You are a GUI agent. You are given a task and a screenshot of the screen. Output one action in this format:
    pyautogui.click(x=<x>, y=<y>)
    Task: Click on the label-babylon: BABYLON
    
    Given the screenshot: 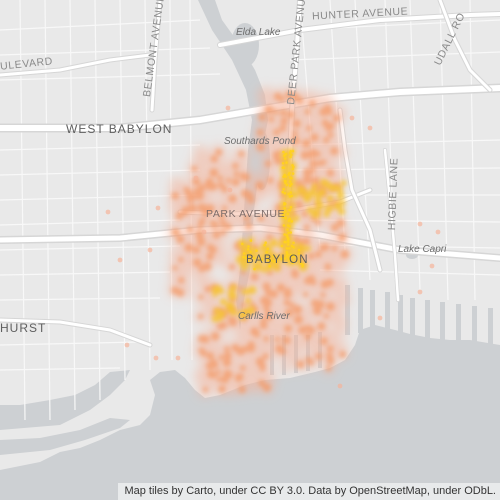 What is the action you would take?
    pyautogui.click(x=277, y=260)
    